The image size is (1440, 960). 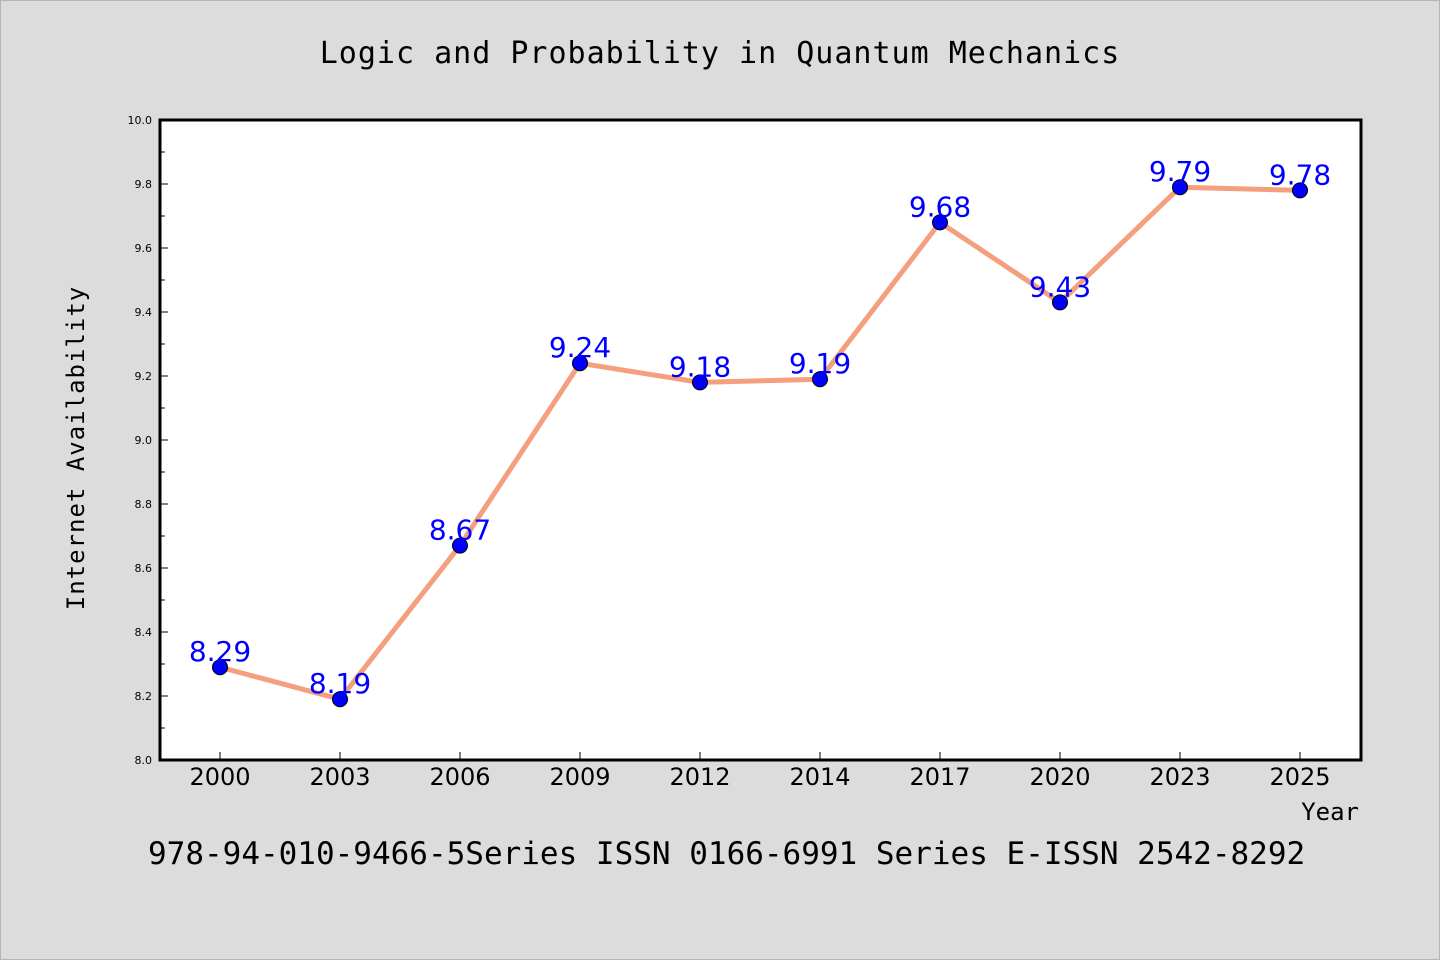 I want to click on x-tick-label: 2000, so click(x=219, y=777).